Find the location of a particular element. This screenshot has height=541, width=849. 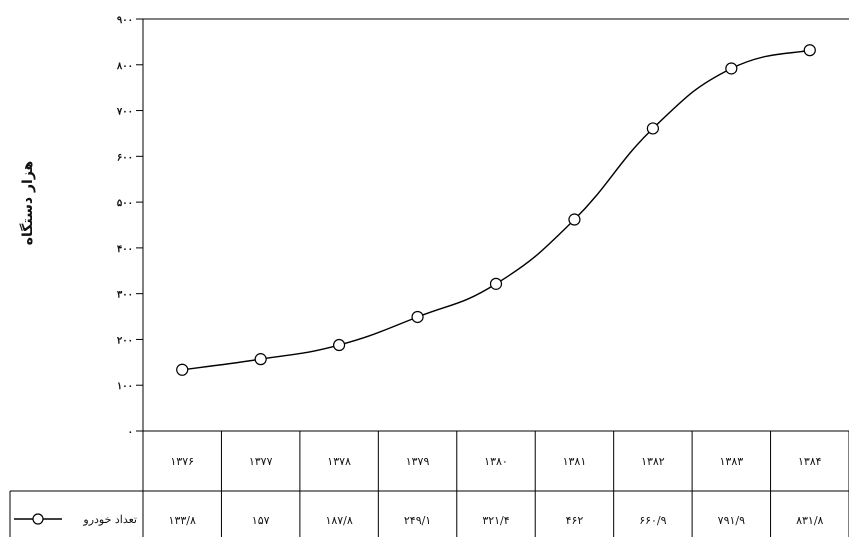

y-tick-label: ۶۰۰ is located at coordinates (125, 157).